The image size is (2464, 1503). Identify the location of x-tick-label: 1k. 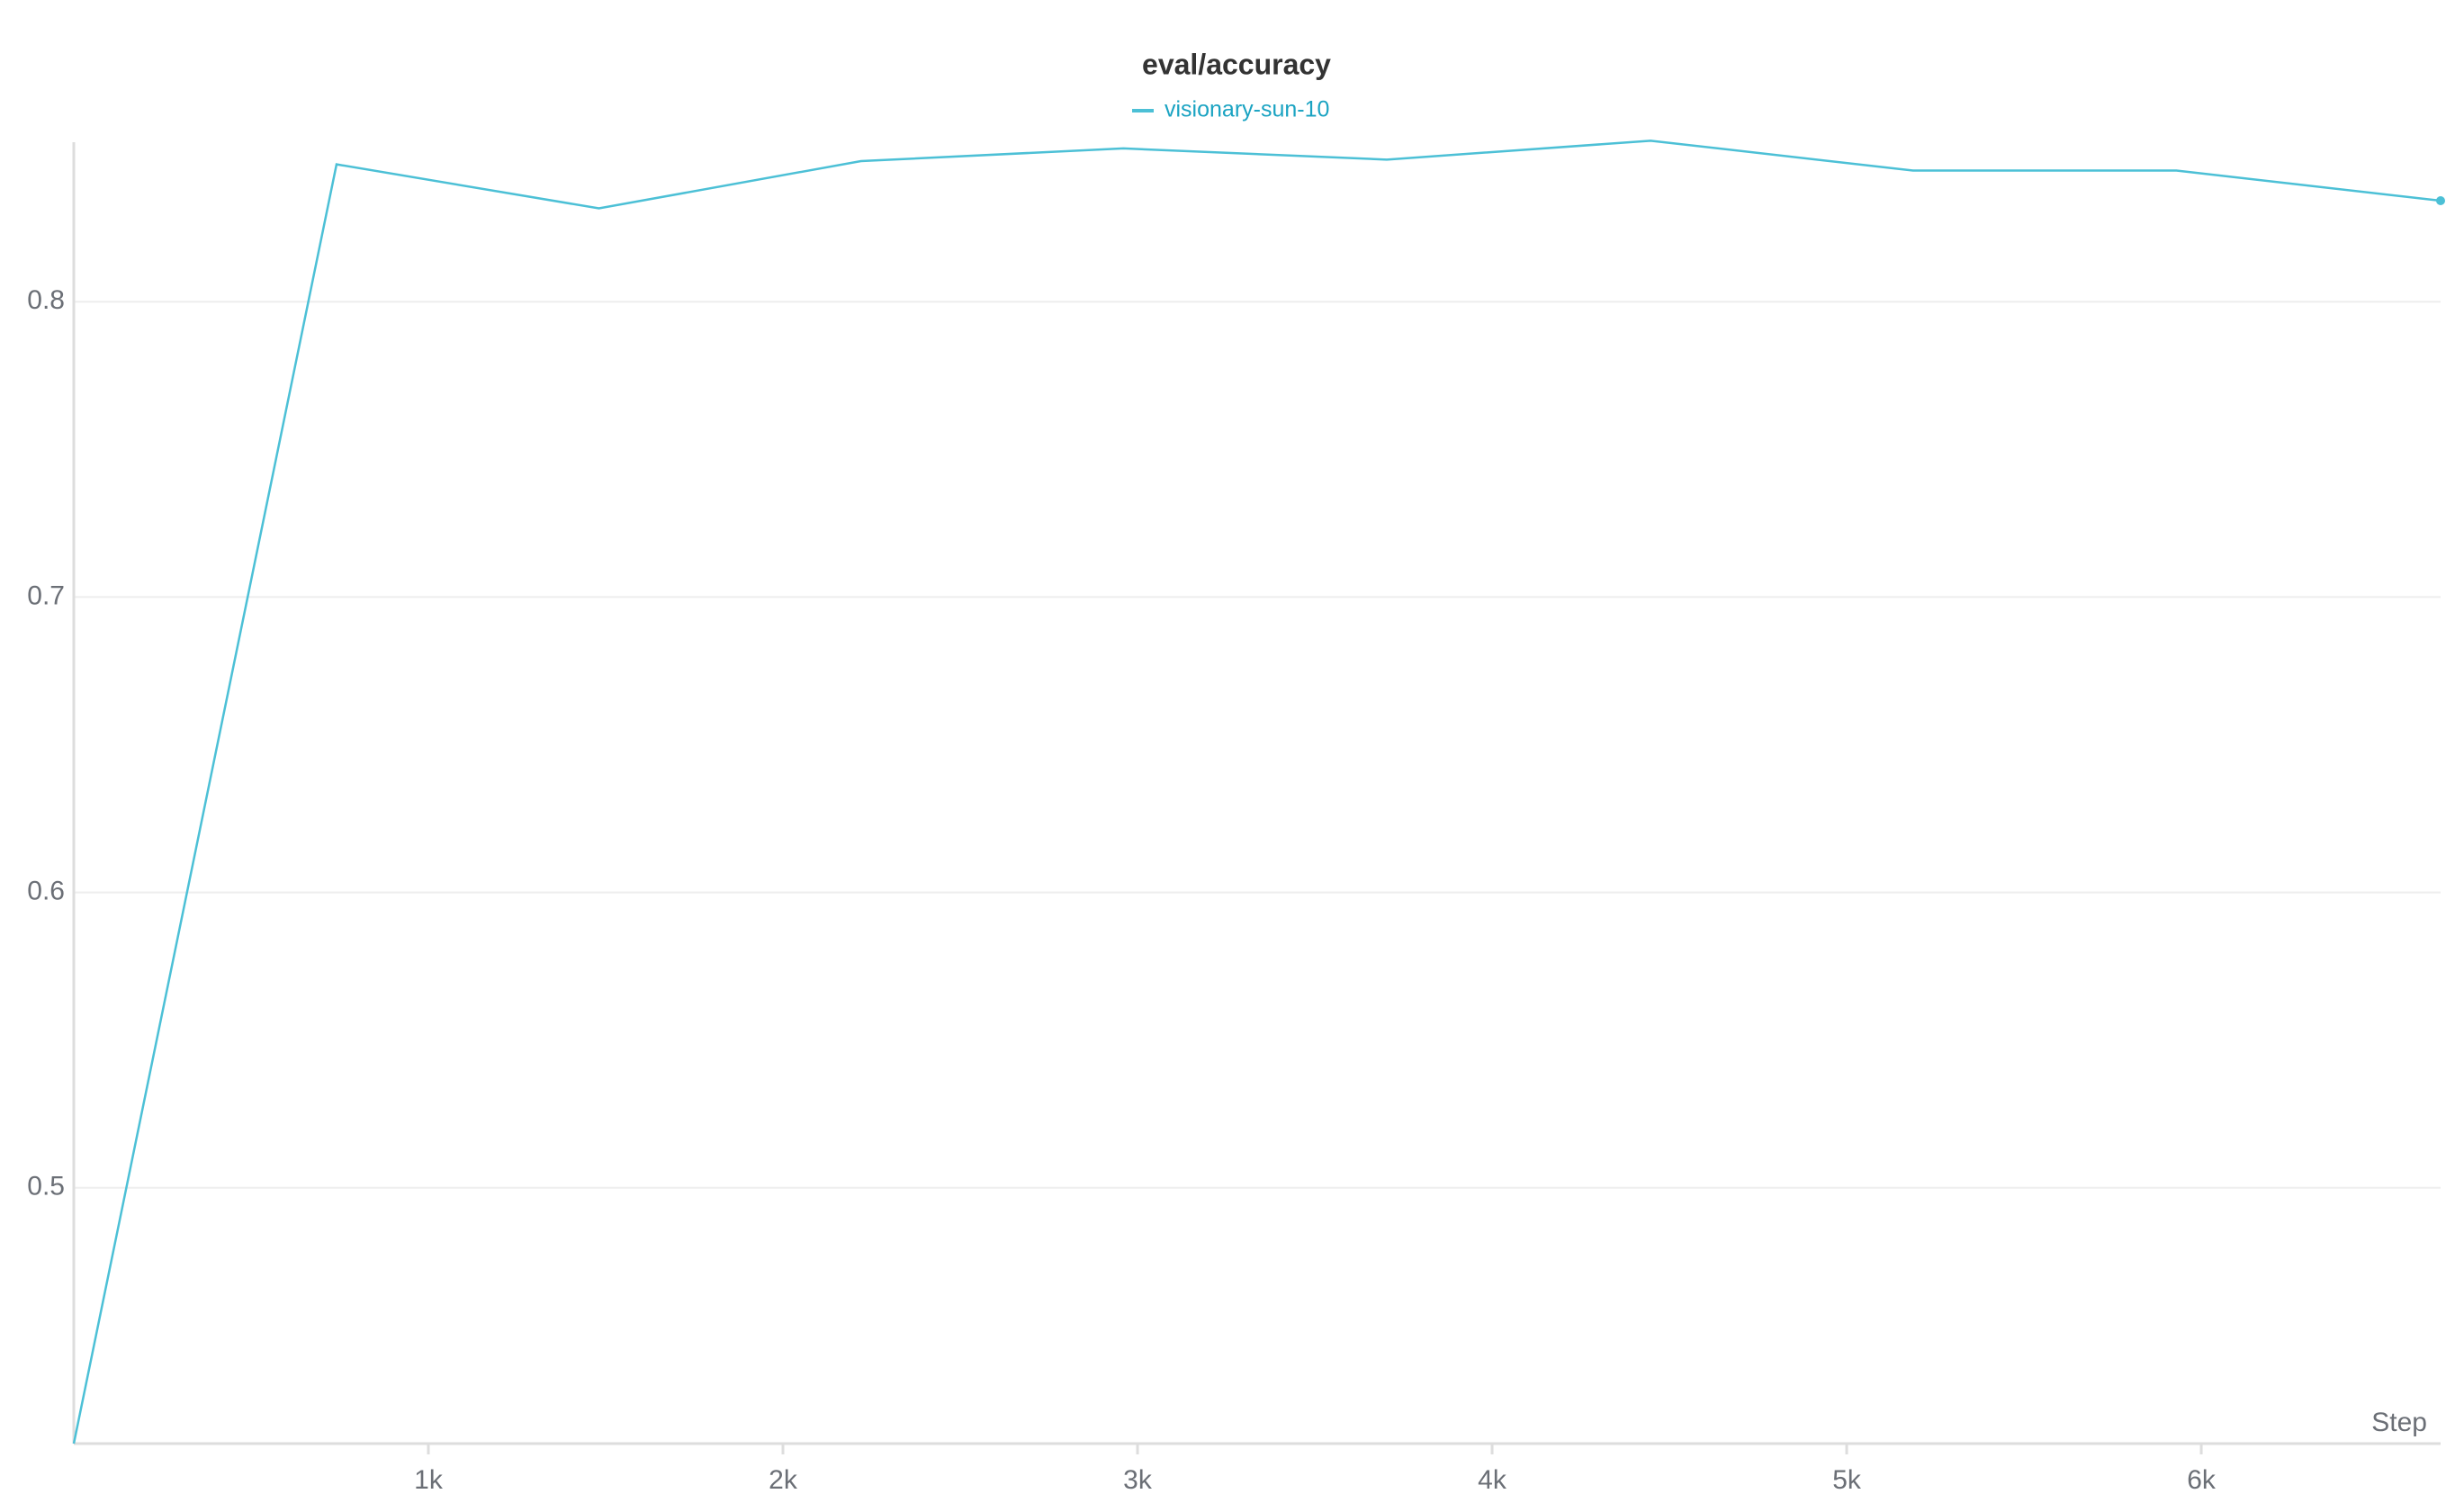
(429, 1480).